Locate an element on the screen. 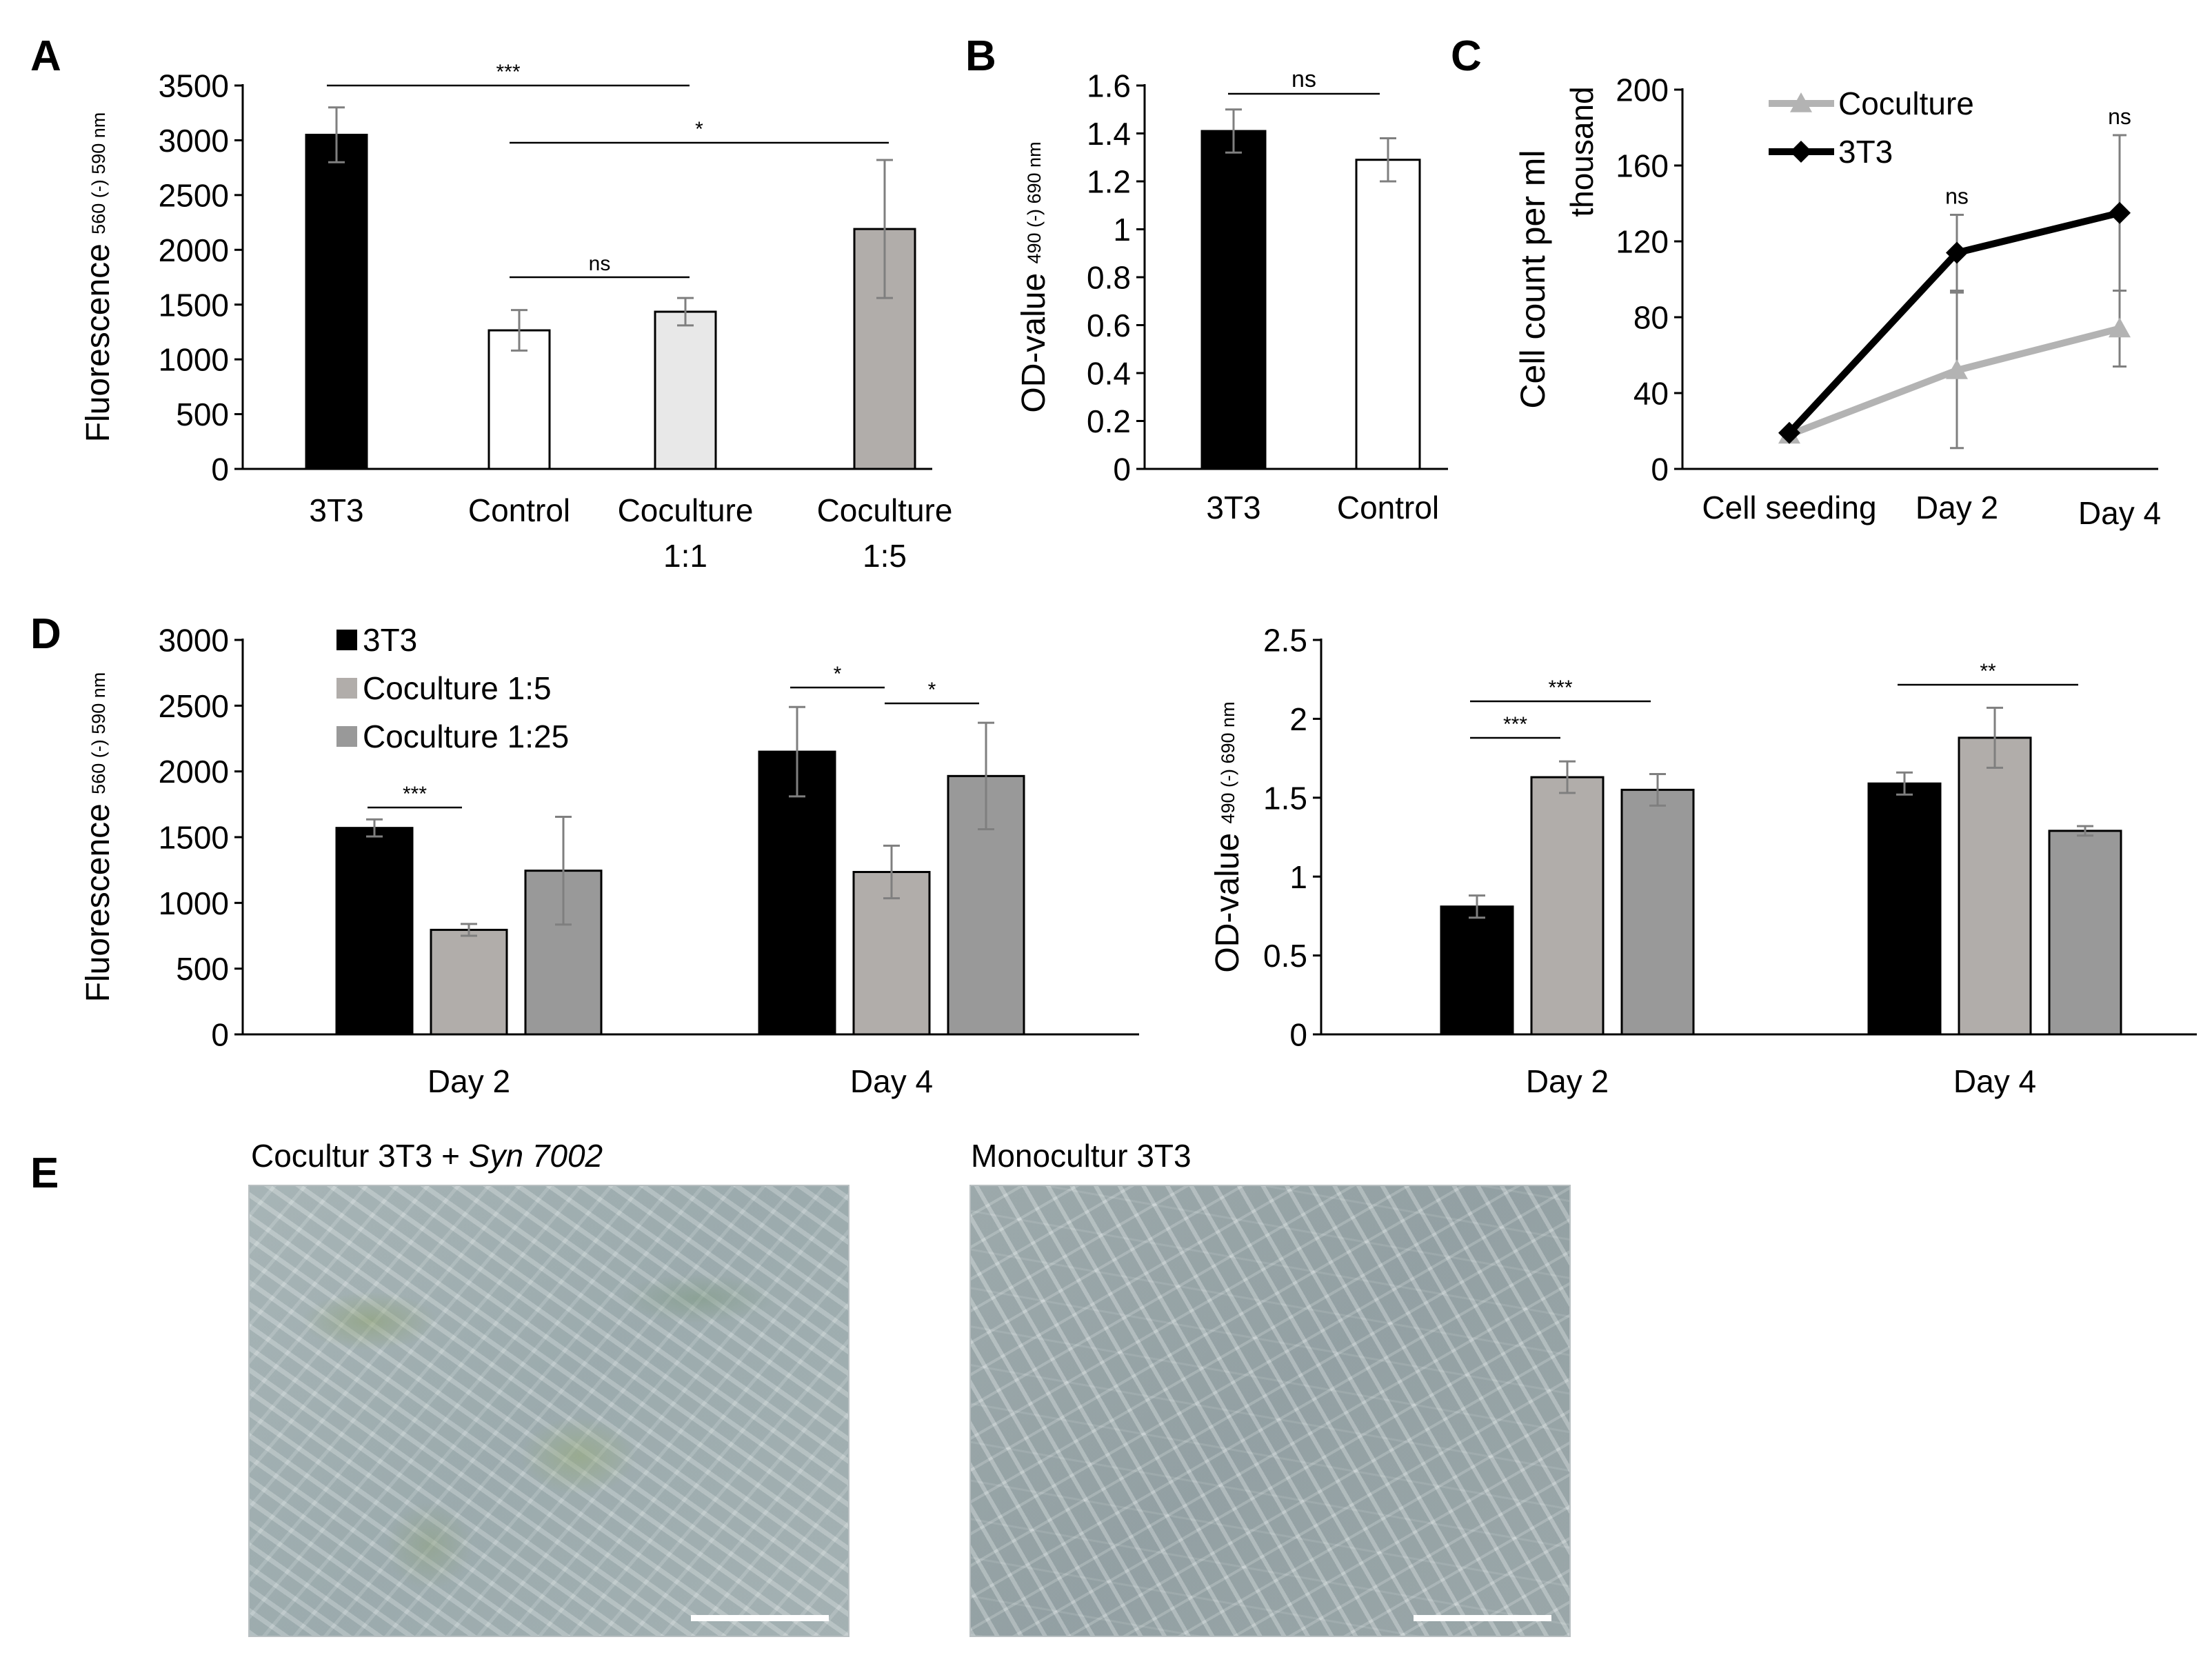 The width and height of the screenshot is (2212, 1655). significance-label: * is located at coordinates (699, 129).